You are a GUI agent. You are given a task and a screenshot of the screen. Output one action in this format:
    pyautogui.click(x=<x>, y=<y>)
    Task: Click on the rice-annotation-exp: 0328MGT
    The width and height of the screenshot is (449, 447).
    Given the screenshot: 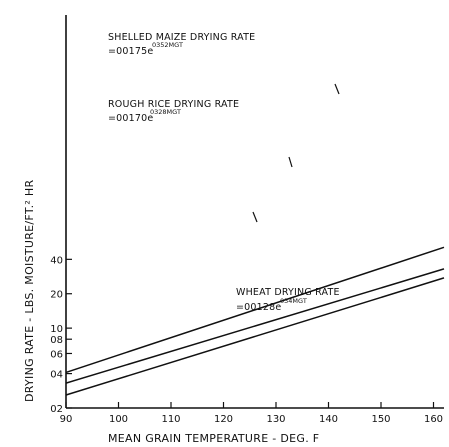 What is the action you would take?
    pyautogui.click(x=165, y=112)
    